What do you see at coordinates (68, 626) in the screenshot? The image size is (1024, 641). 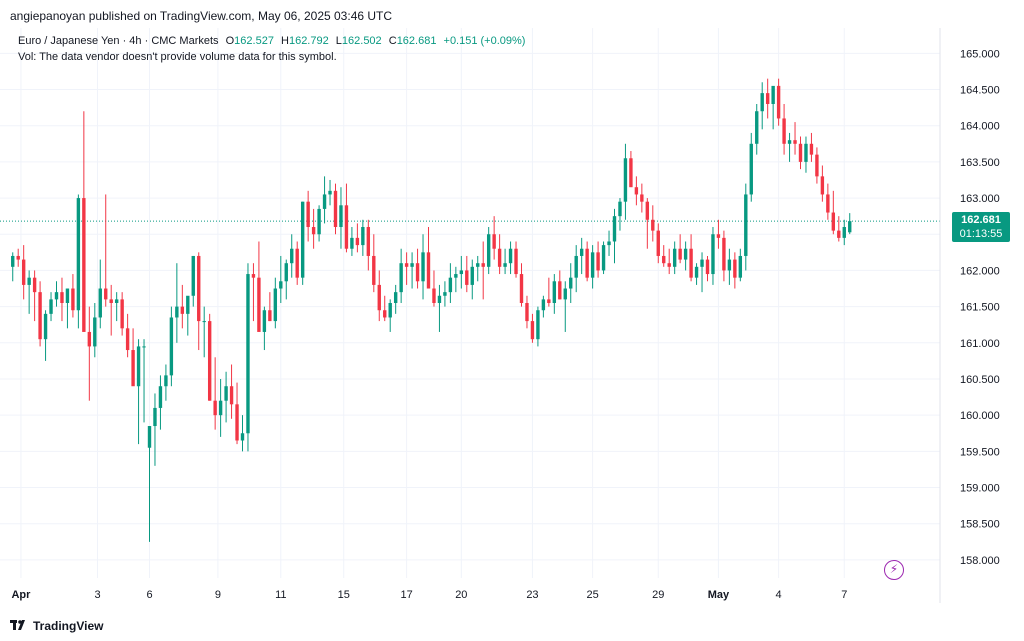 I see `footer-brand-label: TradingView` at bounding box center [68, 626].